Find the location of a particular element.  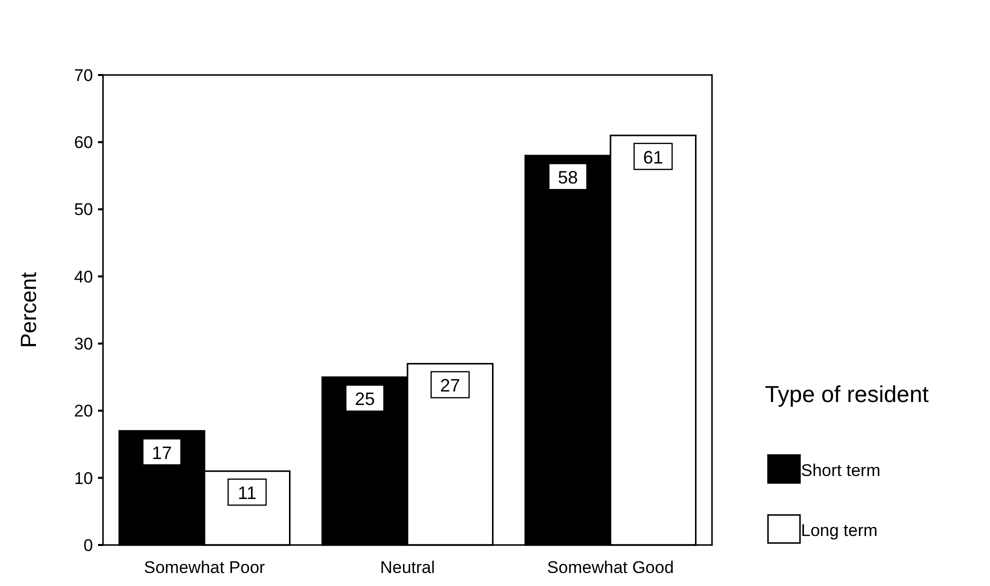

y-tick-label: 10 is located at coordinates (83, 478).